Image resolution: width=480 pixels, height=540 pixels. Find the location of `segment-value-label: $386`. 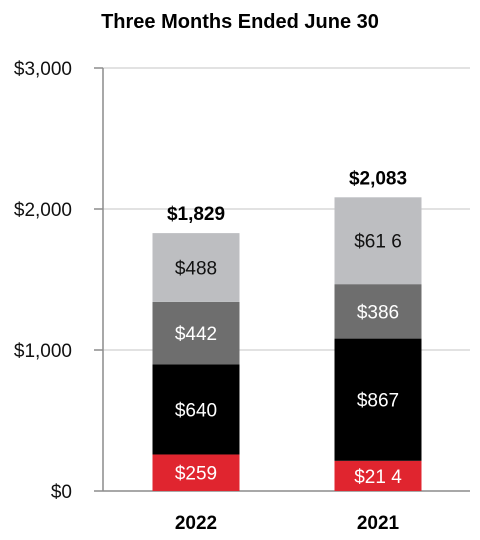

segment-value-label: $386 is located at coordinates (378, 312).